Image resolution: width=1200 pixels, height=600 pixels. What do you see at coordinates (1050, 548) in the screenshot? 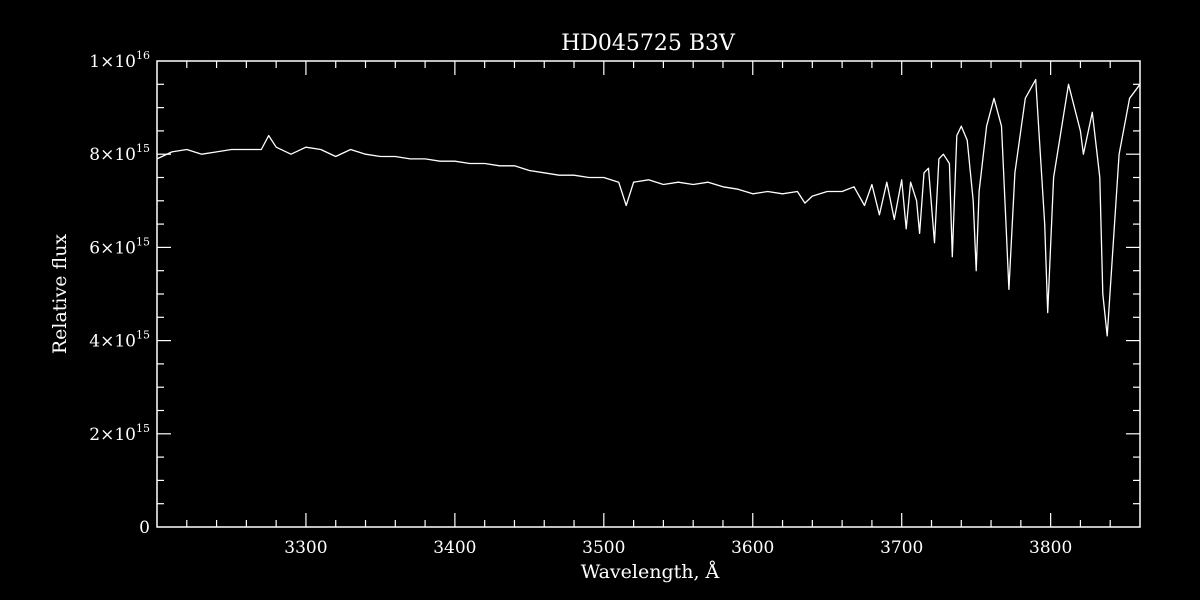
I see `x-tick-label: 3800` at bounding box center [1050, 548].